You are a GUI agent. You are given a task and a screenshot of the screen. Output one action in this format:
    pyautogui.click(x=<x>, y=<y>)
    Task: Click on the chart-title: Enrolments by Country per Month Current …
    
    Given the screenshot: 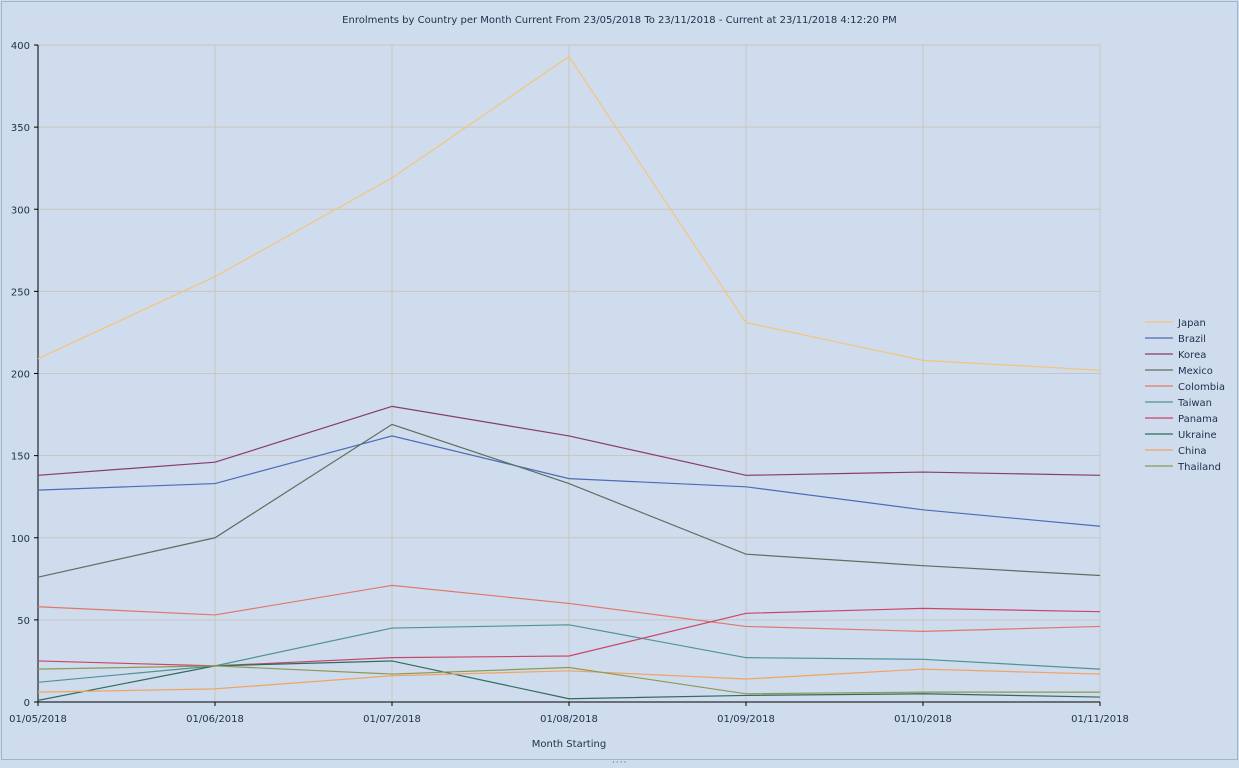 What is the action you would take?
    pyautogui.click(x=619, y=20)
    